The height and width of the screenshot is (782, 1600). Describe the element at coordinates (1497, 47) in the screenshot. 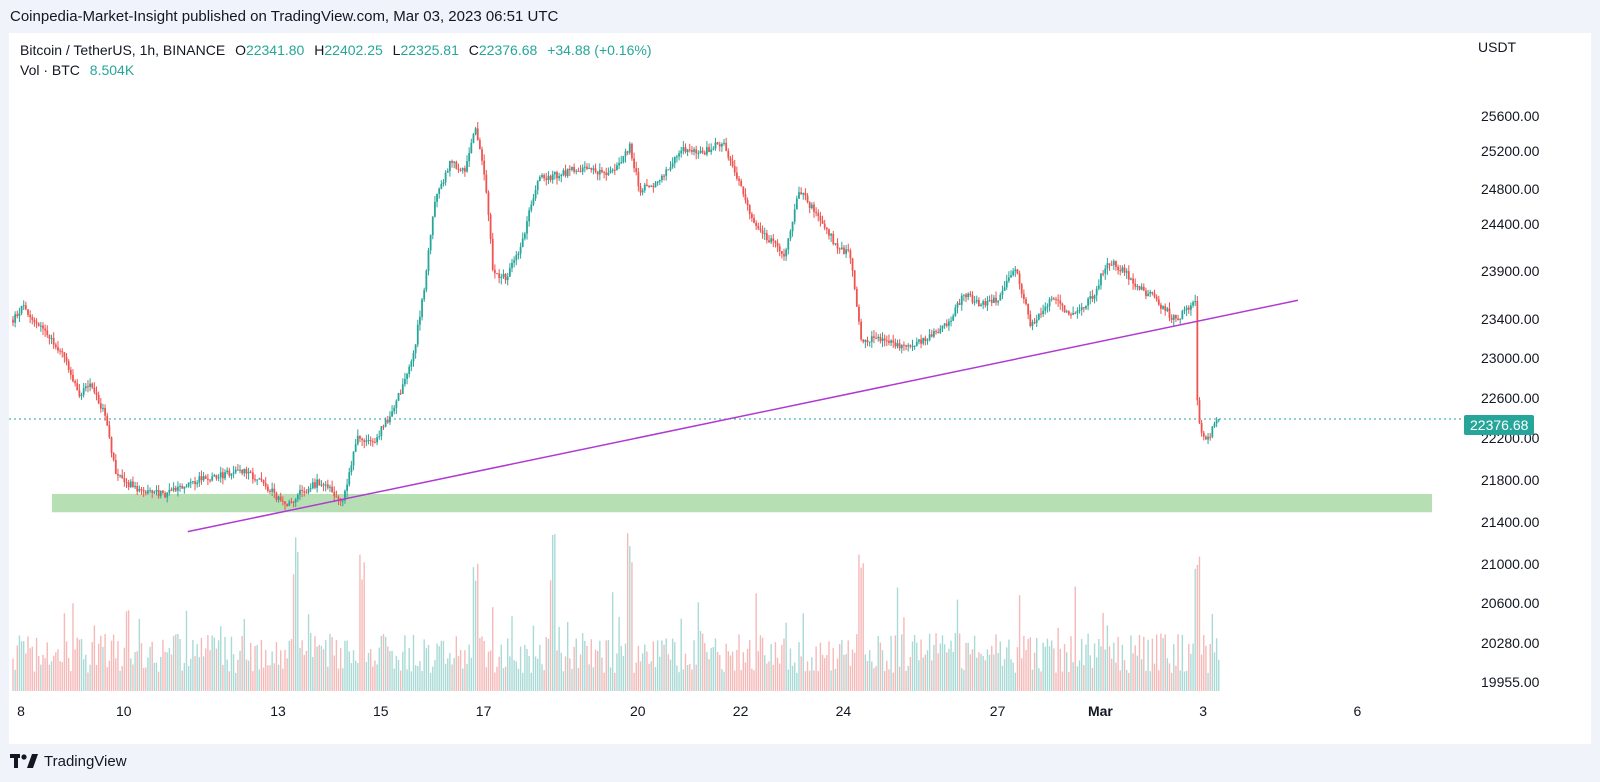

I see `currency-unit: USDT` at that location.